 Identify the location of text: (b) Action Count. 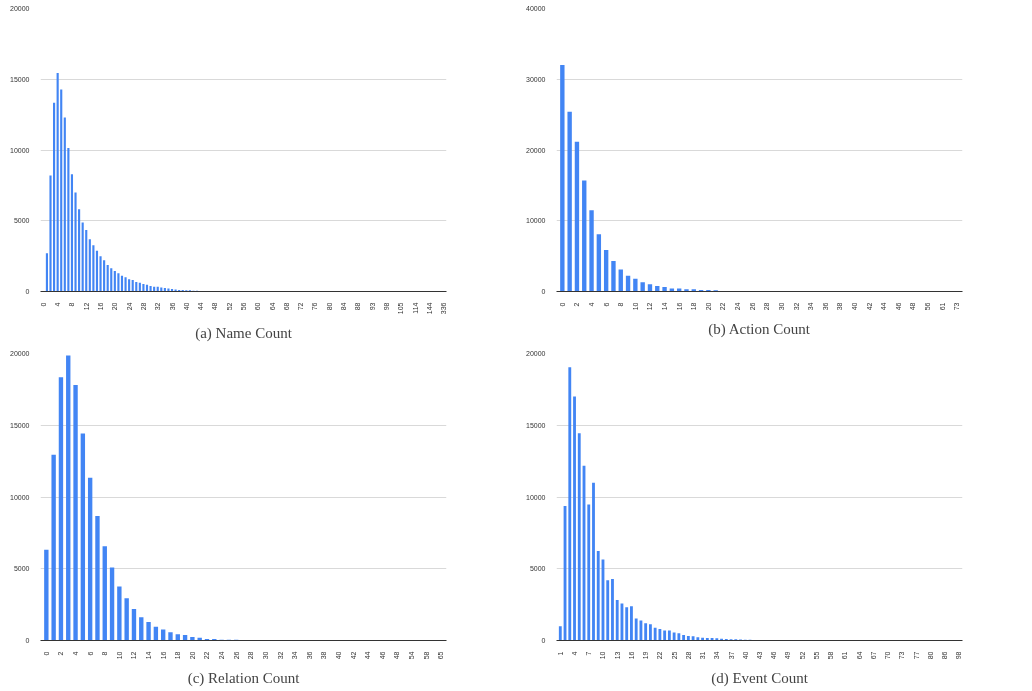
(759, 329).